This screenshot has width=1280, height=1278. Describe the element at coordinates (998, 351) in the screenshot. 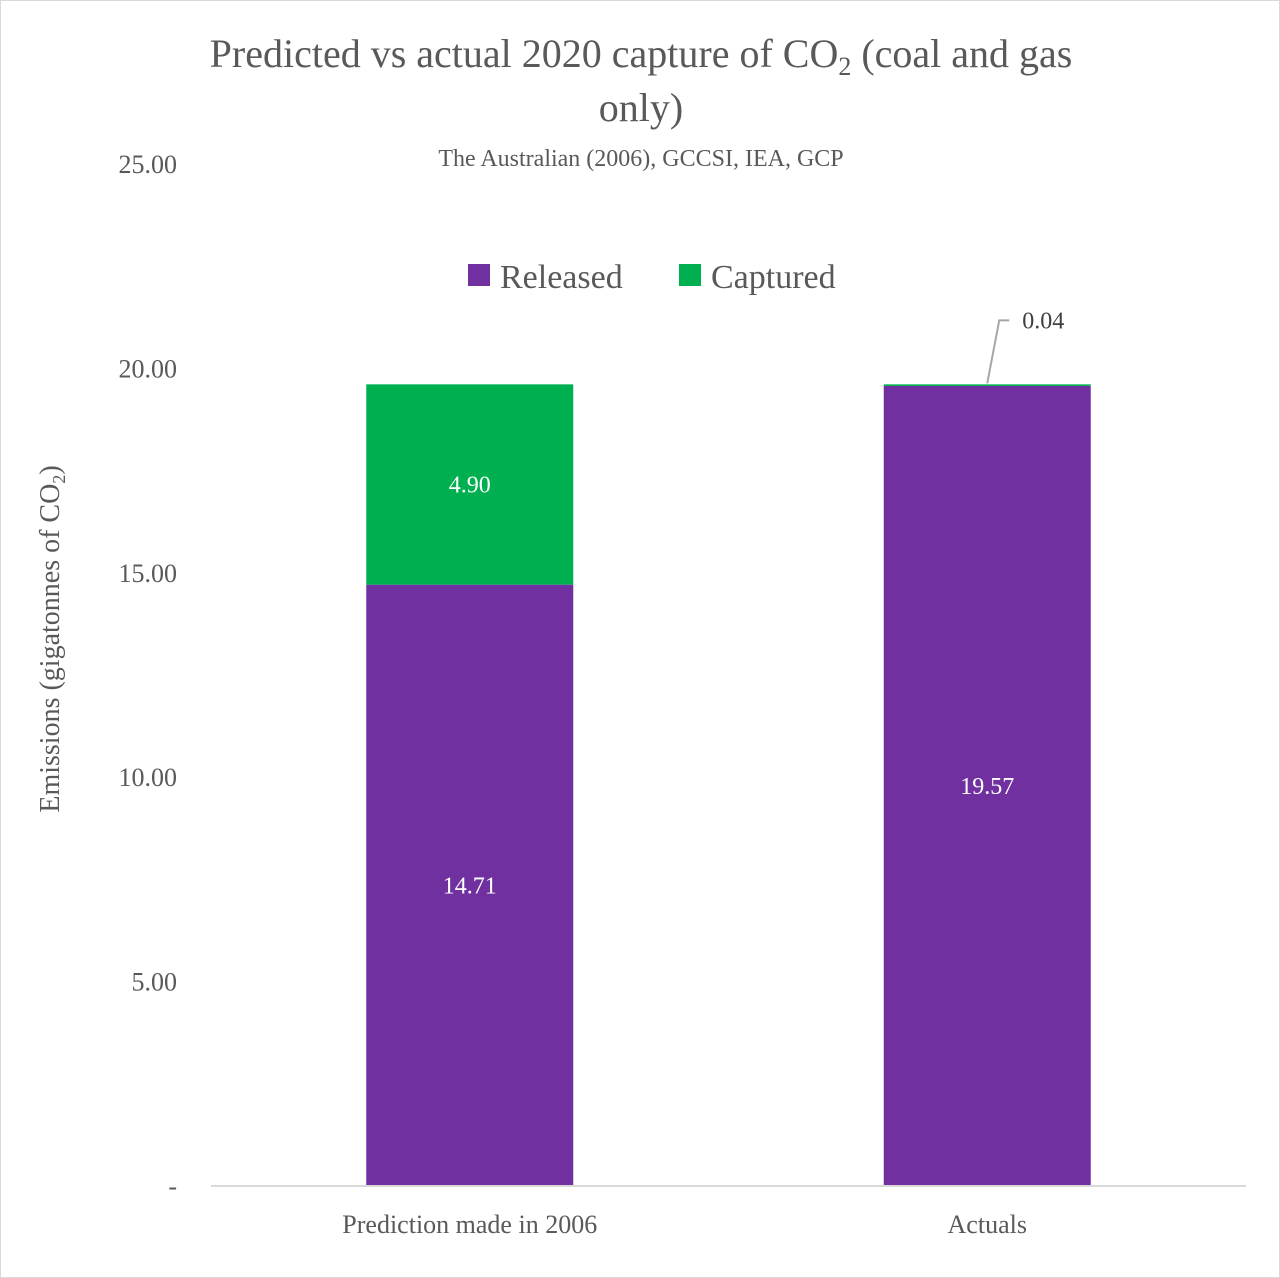

I see `data-label-leader-line` at that location.